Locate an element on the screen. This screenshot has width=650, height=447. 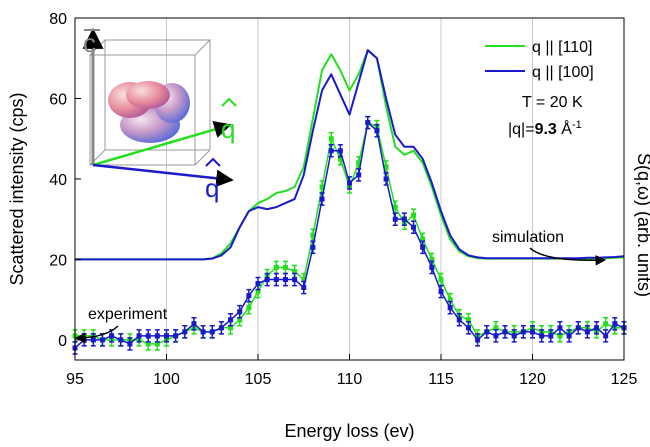
x-tick-label: 115 is located at coordinates (441, 379).